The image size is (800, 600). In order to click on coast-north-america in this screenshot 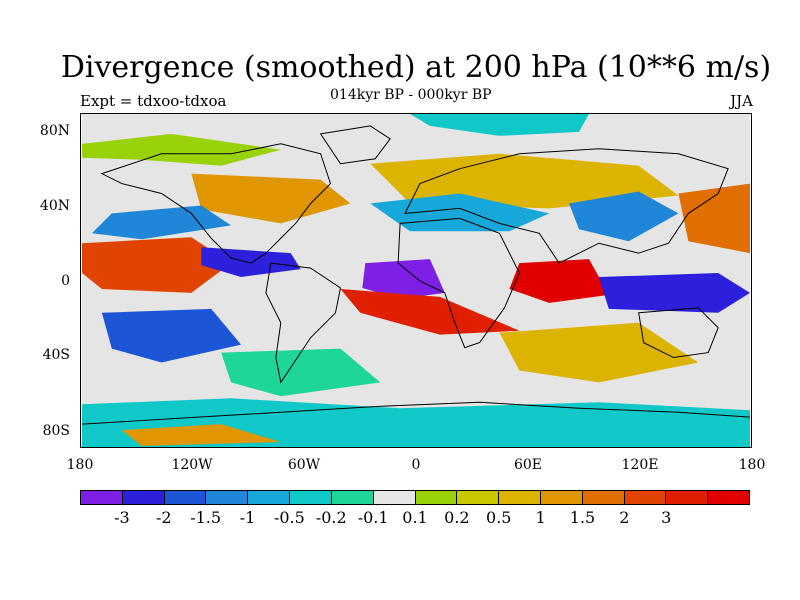, I will do `click(216, 203)`.